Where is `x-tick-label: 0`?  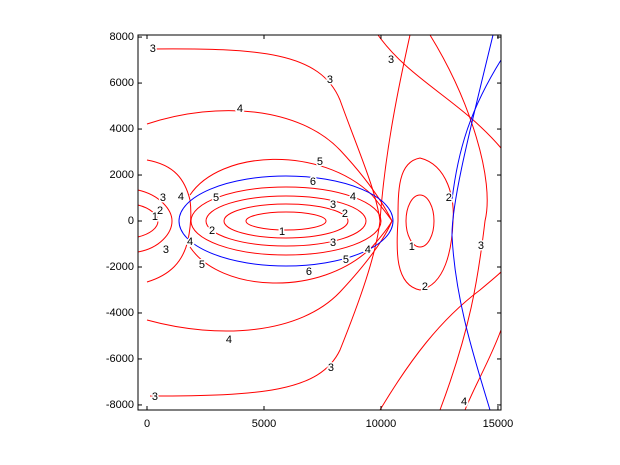
x-tick-label: 0 is located at coordinates (147, 424).